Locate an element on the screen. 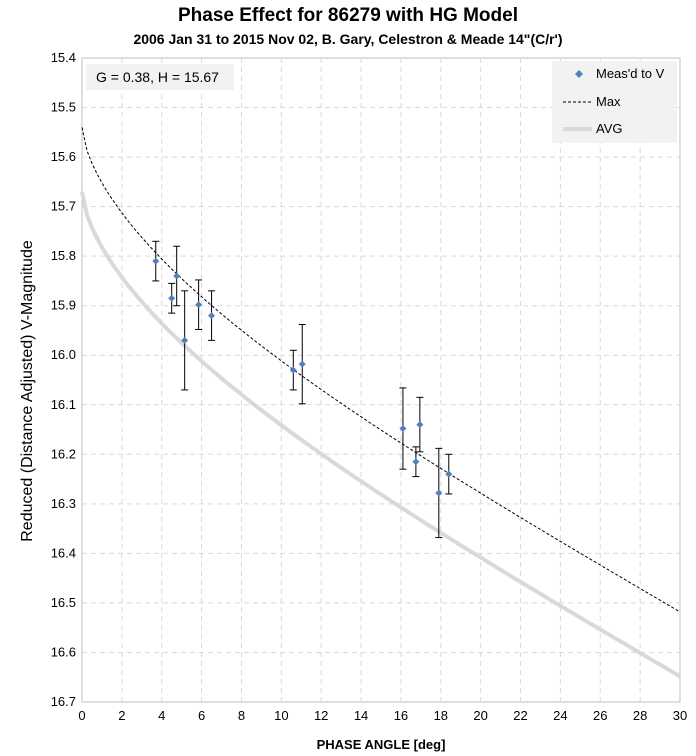 This screenshot has width=696, height=756. legend-marker-icon is located at coordinates (579, 74).